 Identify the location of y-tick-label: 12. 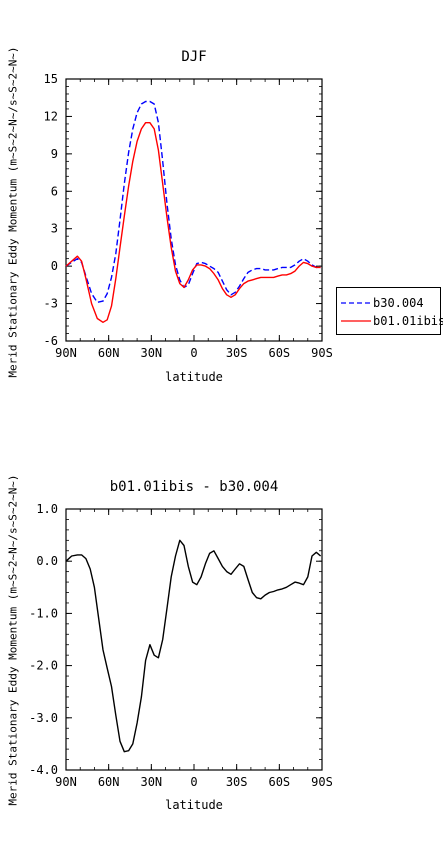
(51, 116).